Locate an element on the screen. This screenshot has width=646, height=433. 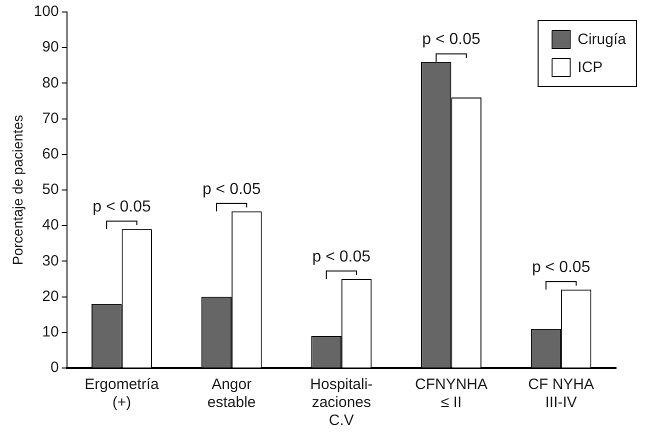
y-tick-label: 40 is located at coordinates (50, 225).